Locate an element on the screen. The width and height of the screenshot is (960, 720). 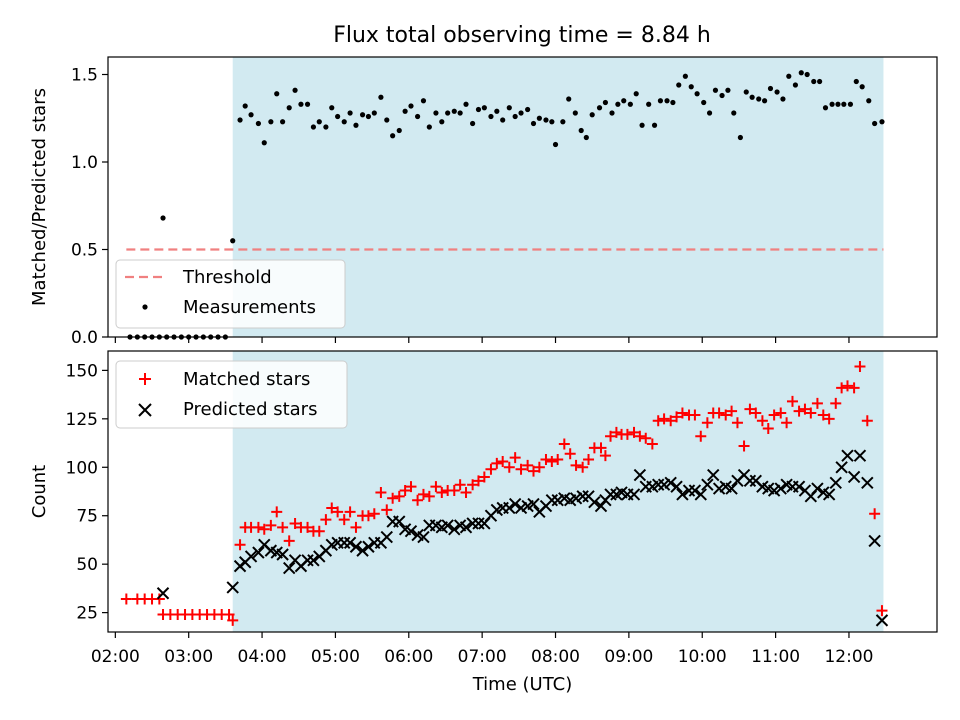
legend-matched-label: Matched stars is located at coordinates (246, 379).